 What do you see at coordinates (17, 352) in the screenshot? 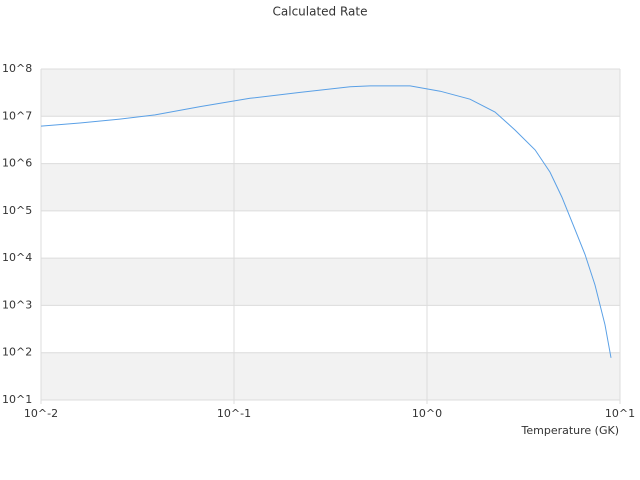
I see `y-tick-label: 10^2` at bounding box center [17, 352].